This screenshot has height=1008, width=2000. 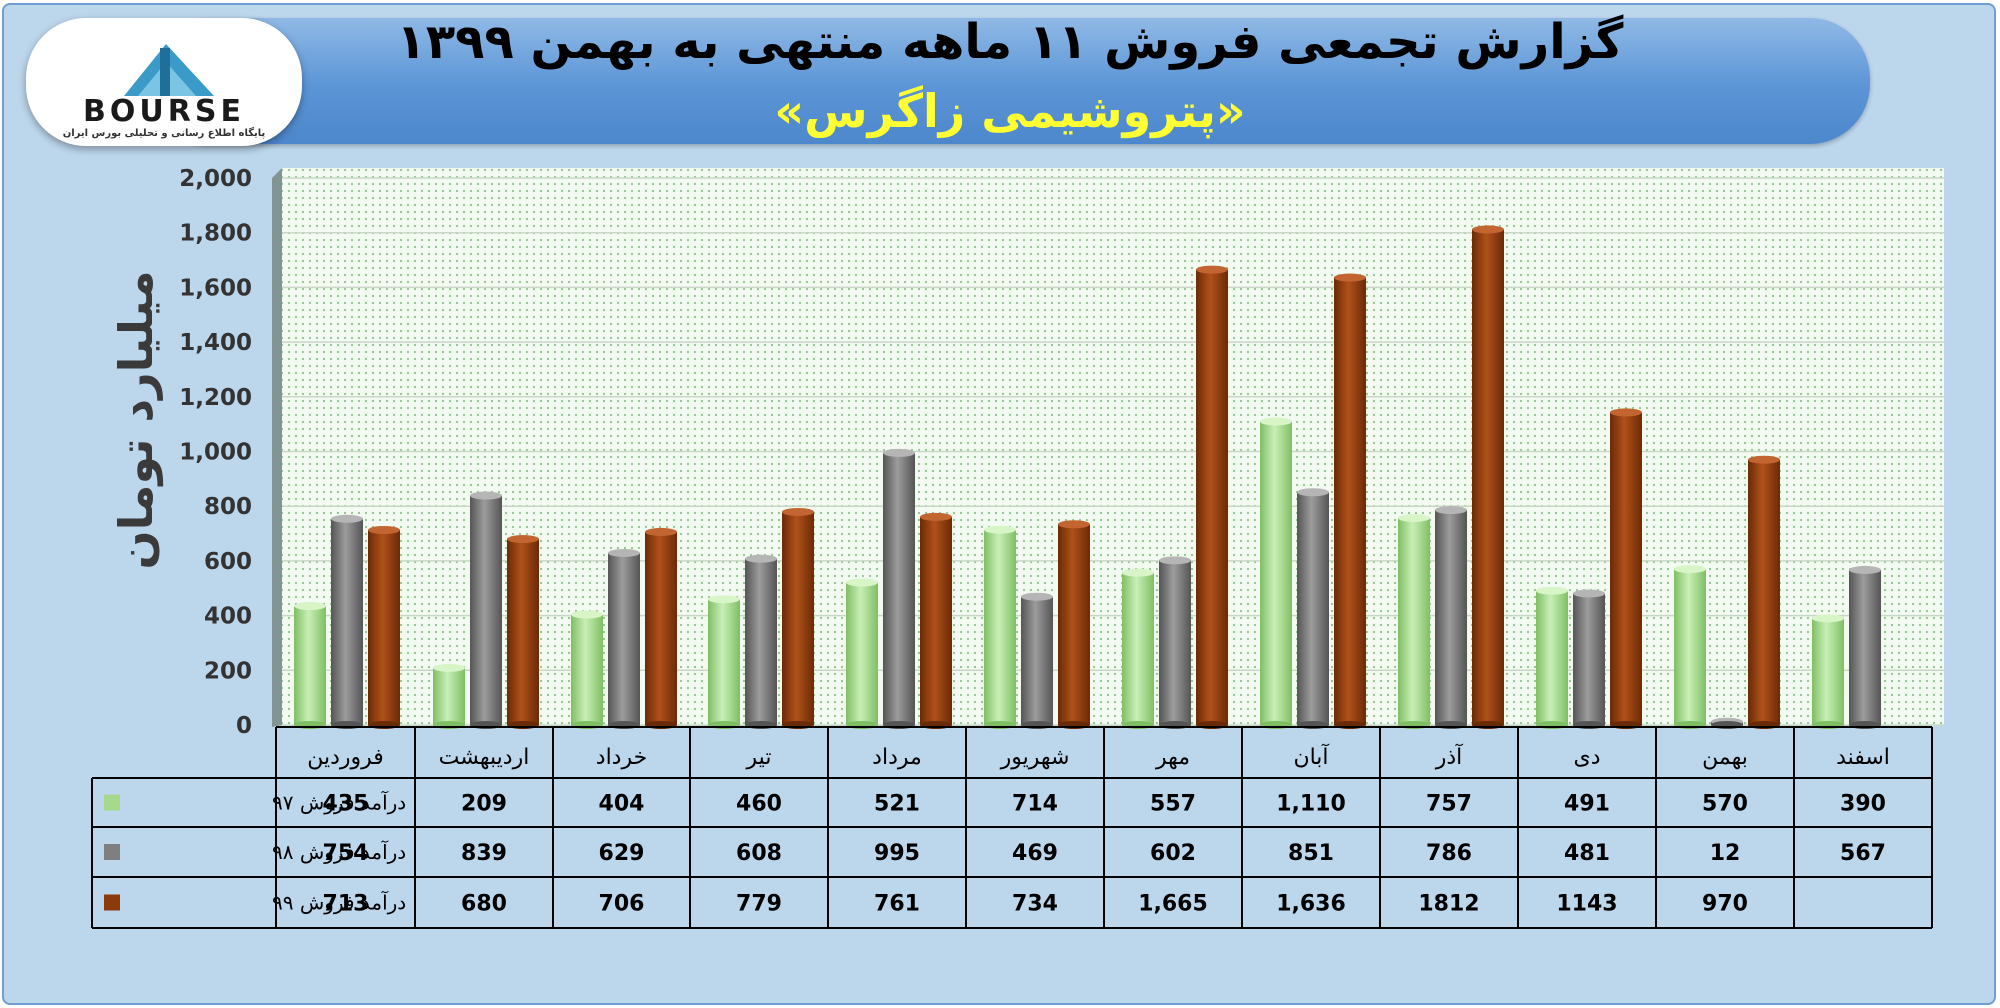 What do you see at coordinates (1449, 853) in the screenshot?
I see `data-label: 786` at bounding box center [1449, 853].